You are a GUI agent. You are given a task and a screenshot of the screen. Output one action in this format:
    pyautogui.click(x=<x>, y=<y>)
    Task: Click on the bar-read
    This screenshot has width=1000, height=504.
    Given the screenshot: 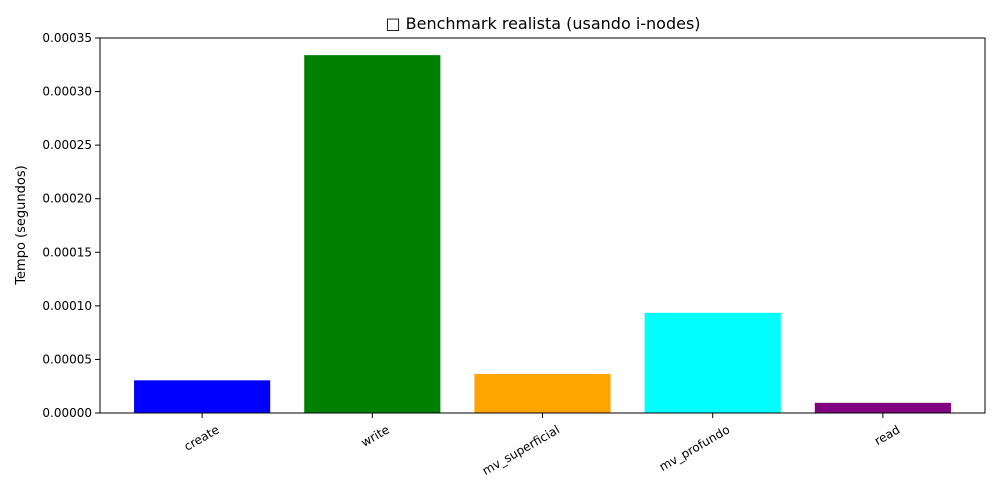 What is the action you would take?
    pyautogui.click(x=882, y=407)
    